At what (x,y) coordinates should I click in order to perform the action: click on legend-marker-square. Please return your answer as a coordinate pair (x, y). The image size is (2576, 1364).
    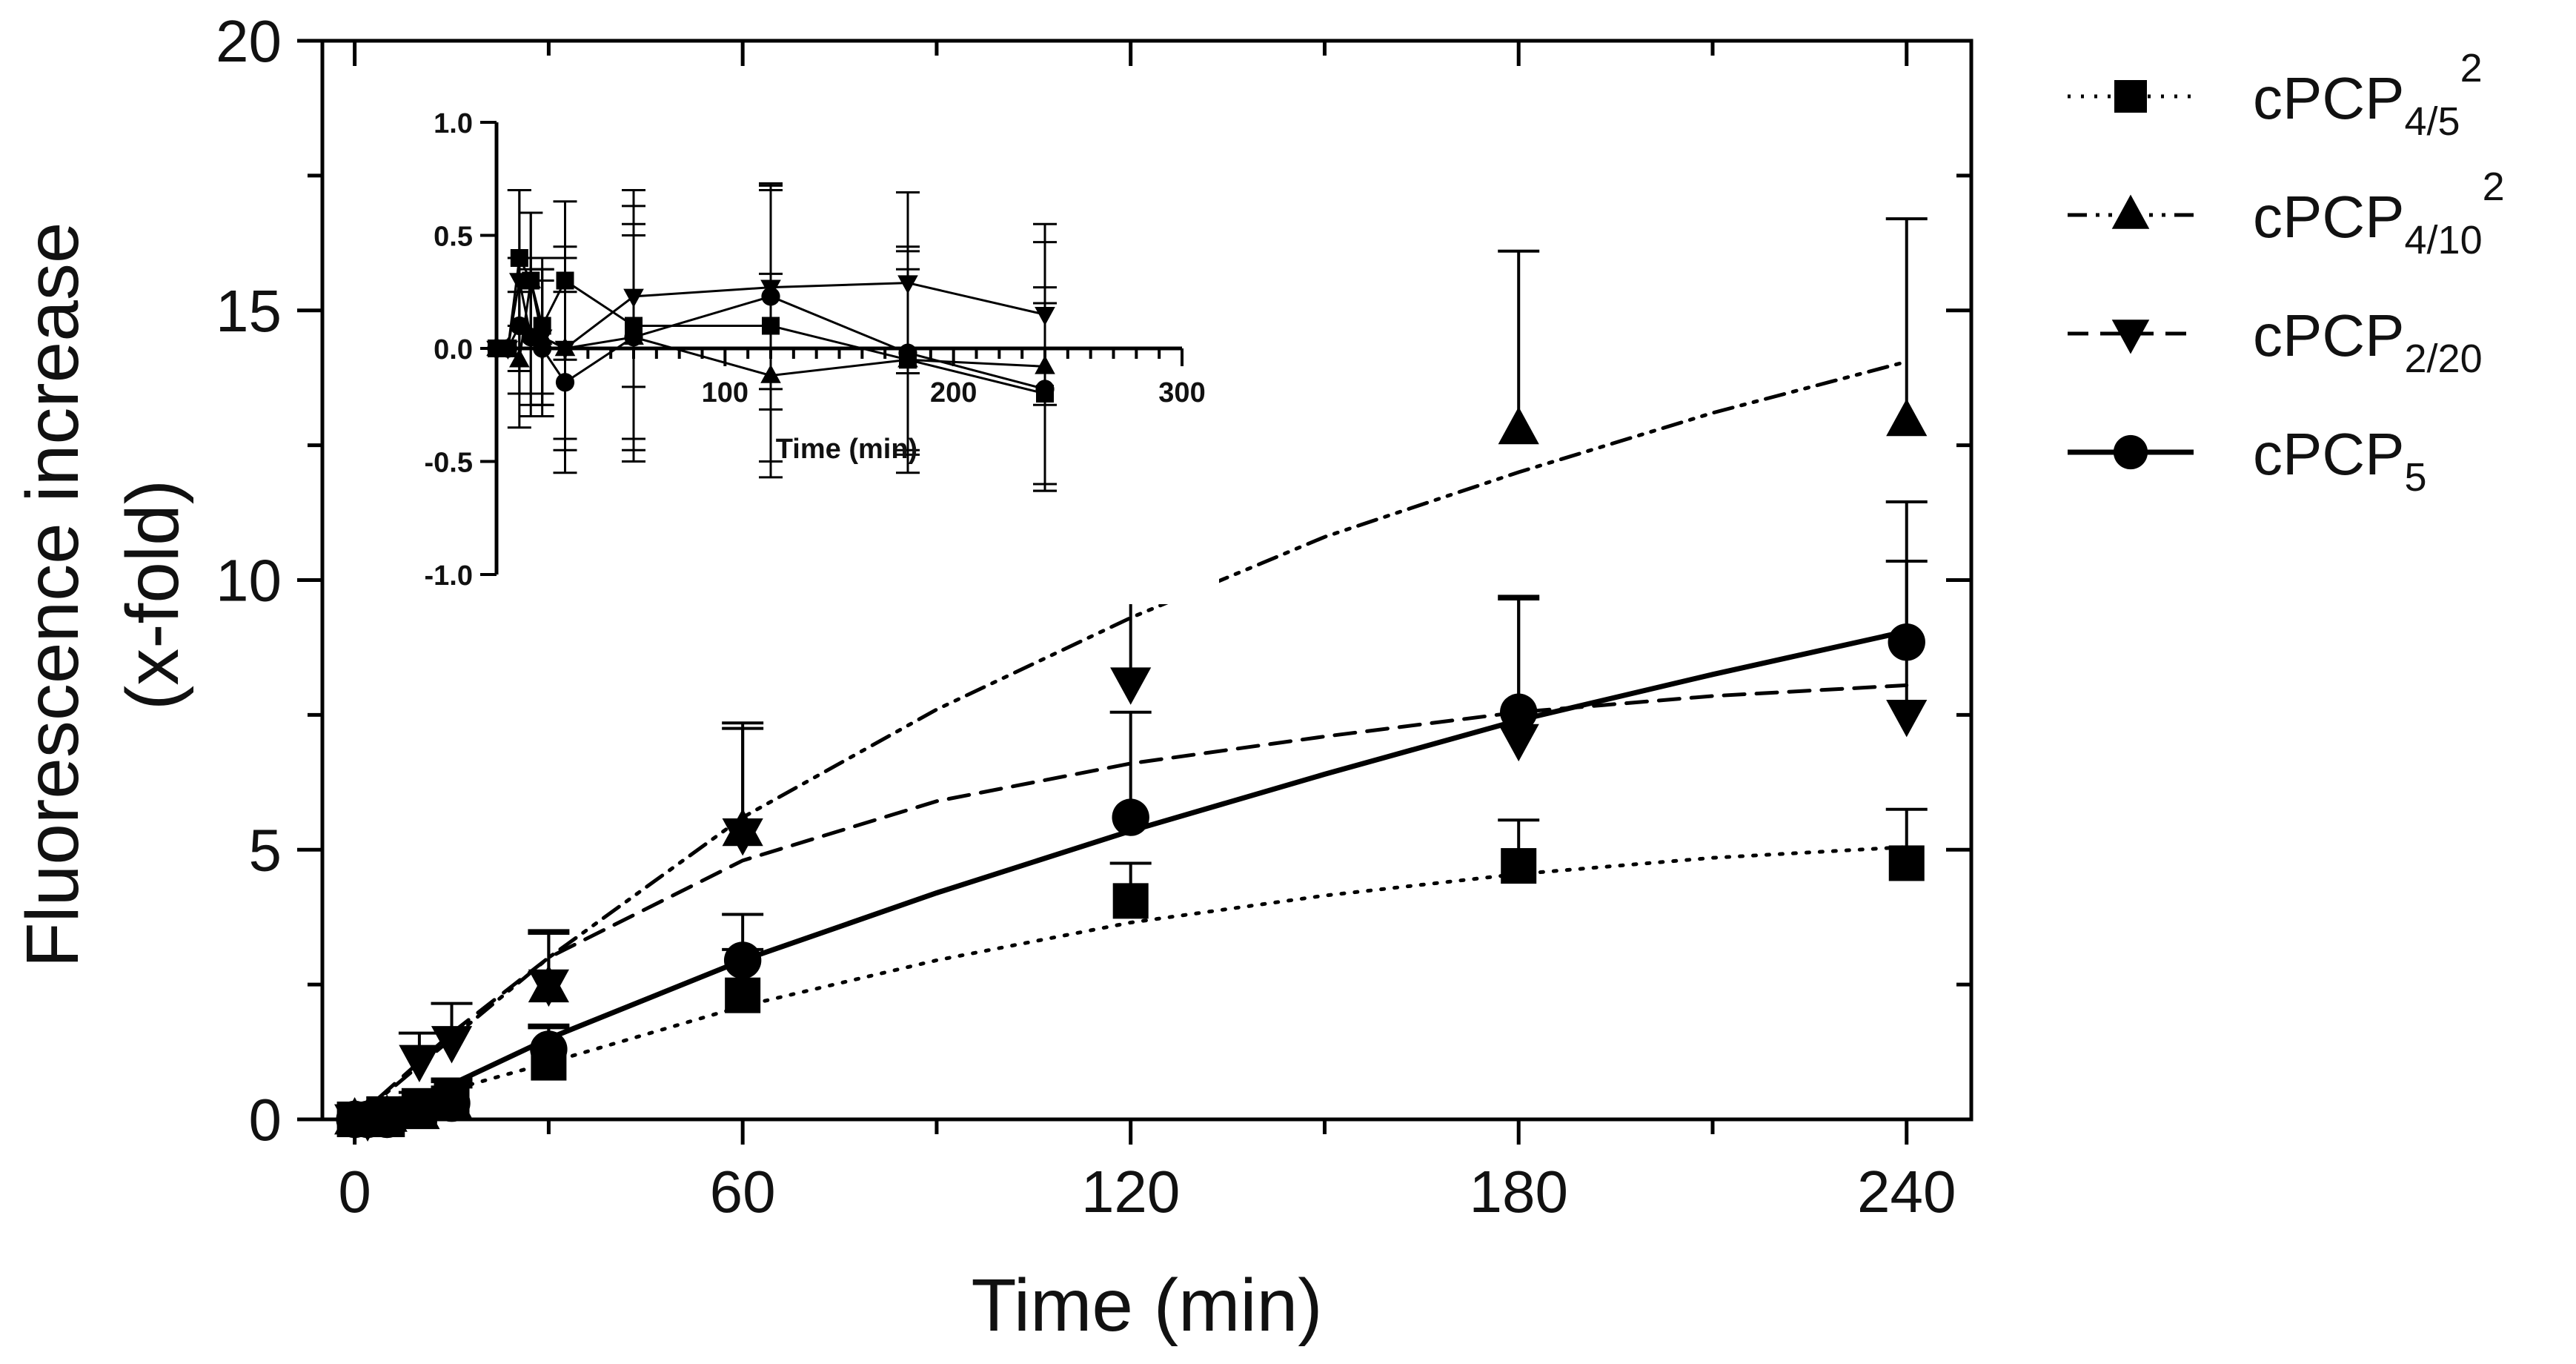
    Looking at the image, I should click on (2130, 96).